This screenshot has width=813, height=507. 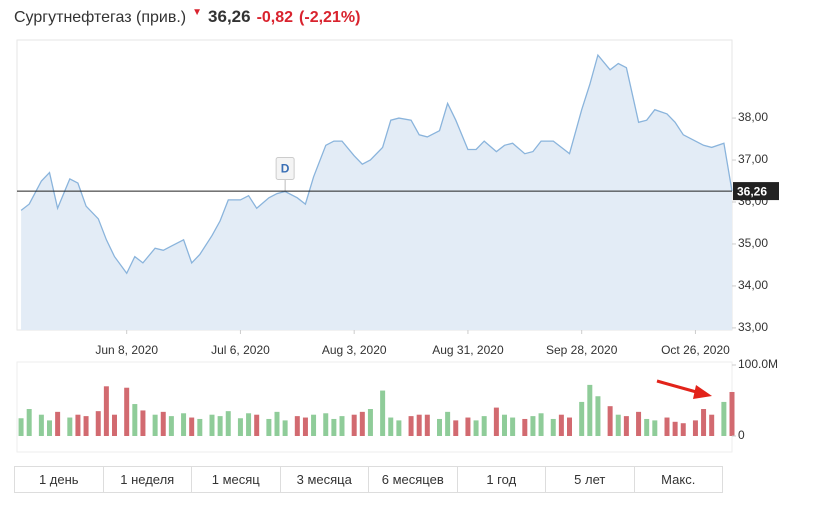 What do you see at coordinates (413, 479) in the screenshot?
I see `range-button: 6 месяцев` at bounding box center [413, 479].